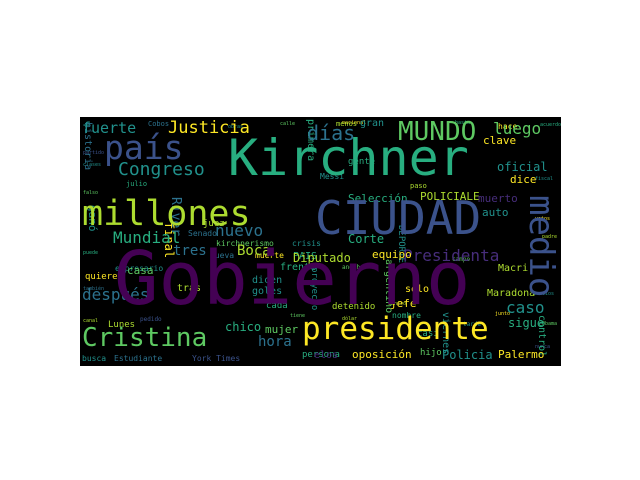 This screenshot has width=640, height=480. Describe the element at coordinates (306, 243) in the screenshot. I see `word-crisis: crisis` at that location.